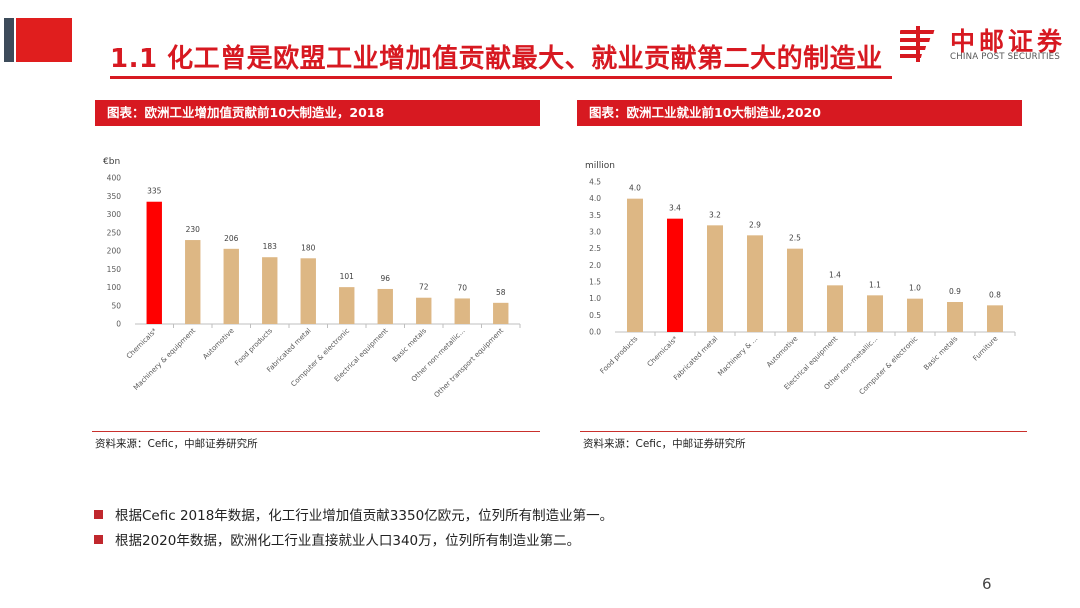 The width and height of the screenshot is (1080, 608). What do you see at coordinates (835, 274) in the screenshot?
I see `bar-value-label: 1.4` at bounding box center [835, 274].